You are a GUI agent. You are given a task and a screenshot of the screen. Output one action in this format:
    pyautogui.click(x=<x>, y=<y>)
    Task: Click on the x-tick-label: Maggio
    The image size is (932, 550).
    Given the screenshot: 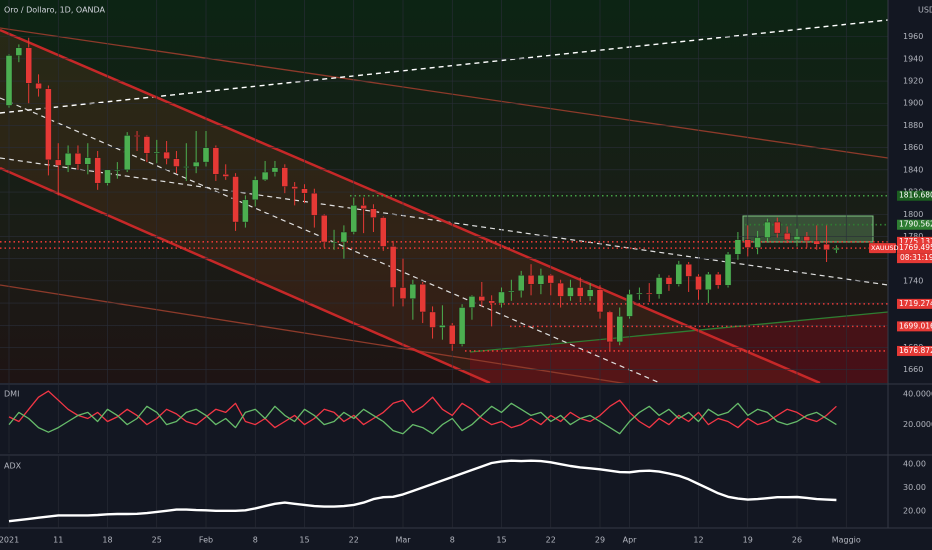 What is the action you would take?
    pyautogui.click(x=846, y=540)
    